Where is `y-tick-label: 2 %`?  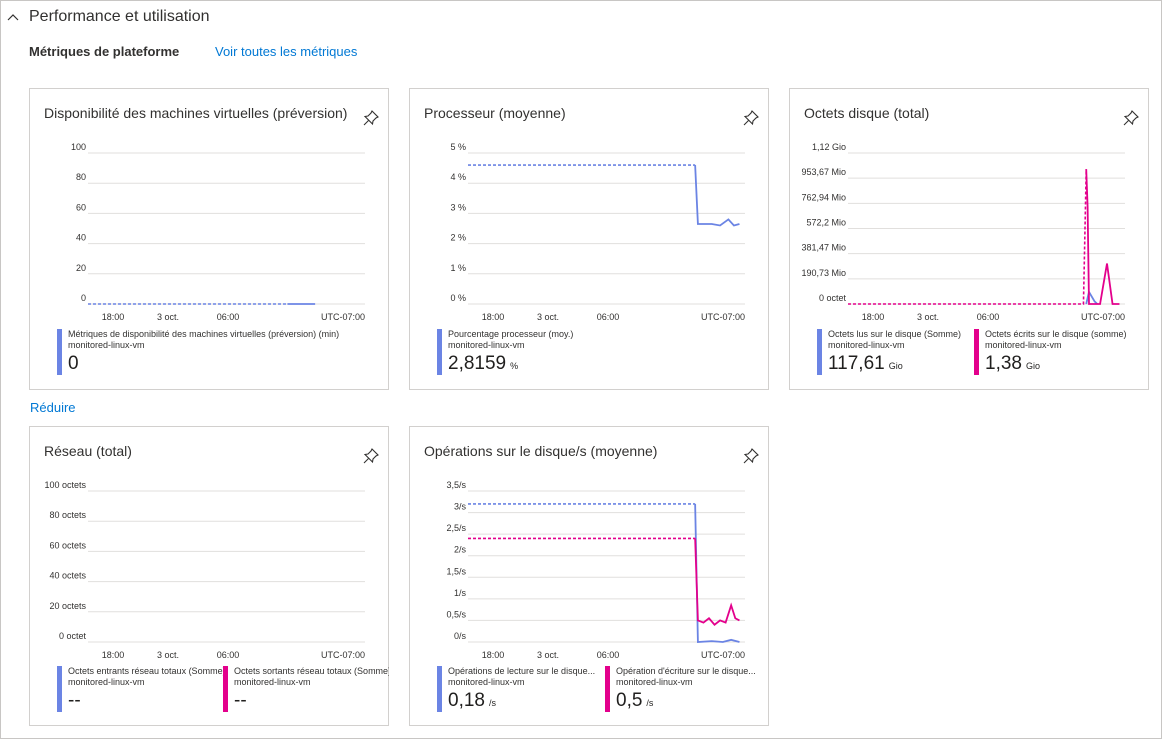
y-tick-label: 2 % is located at coordinates (458, 238).